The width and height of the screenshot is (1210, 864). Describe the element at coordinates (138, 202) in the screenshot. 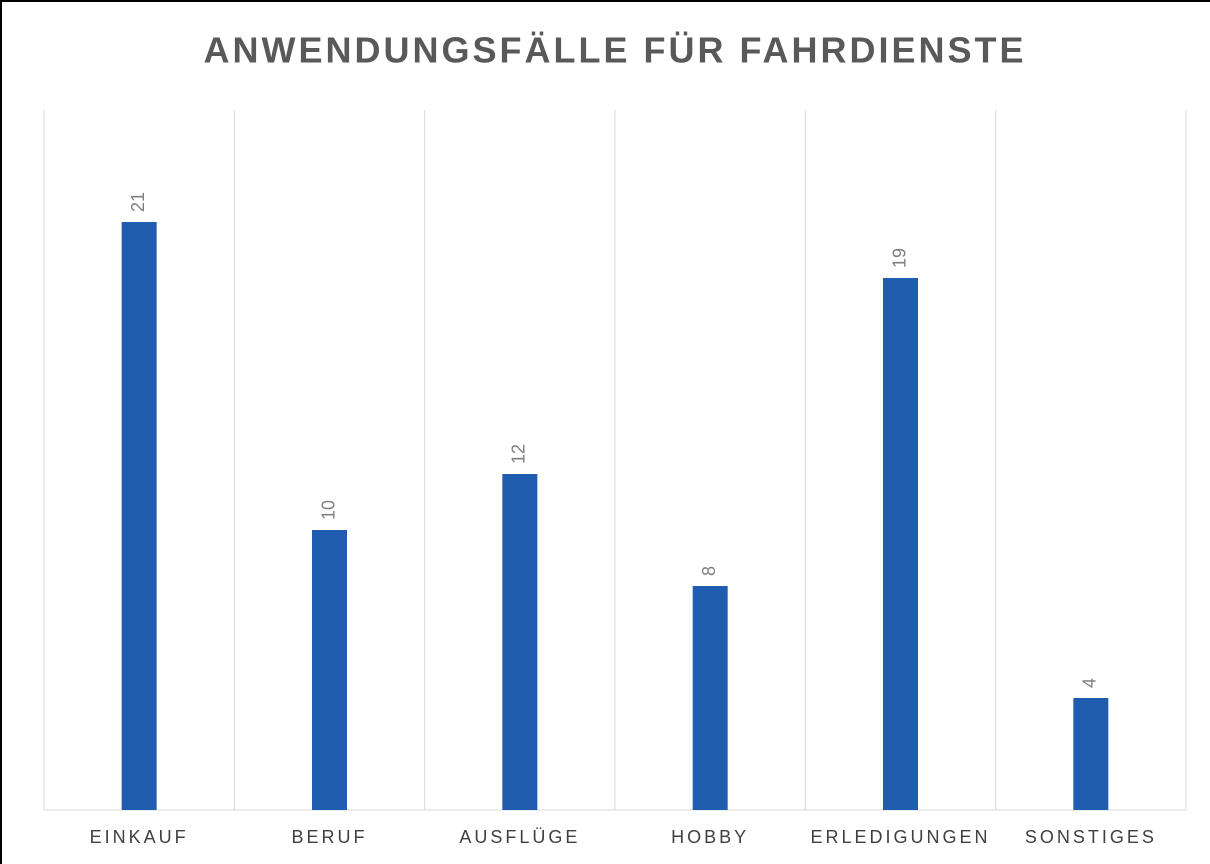

I see `data-label: 21` at that location.